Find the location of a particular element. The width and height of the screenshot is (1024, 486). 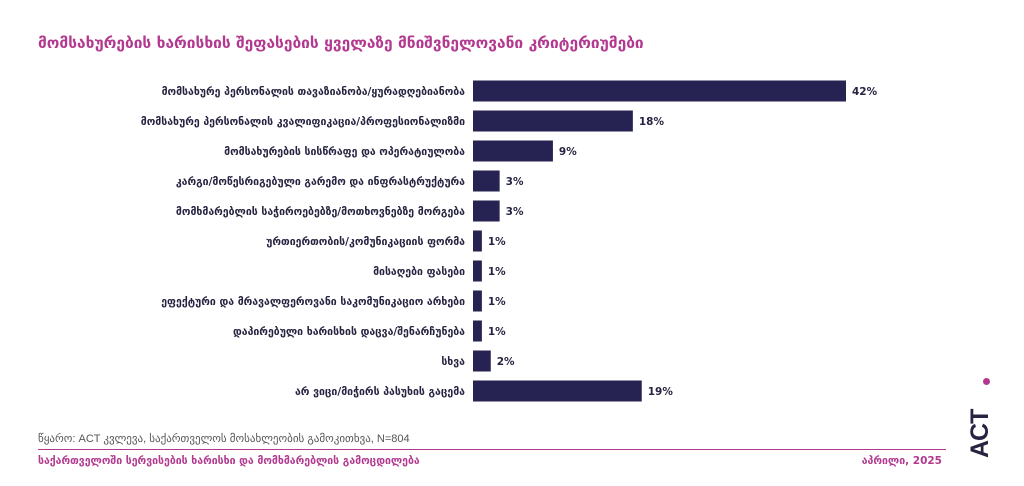

value-label: 19% is located at coordinates (661, 392).